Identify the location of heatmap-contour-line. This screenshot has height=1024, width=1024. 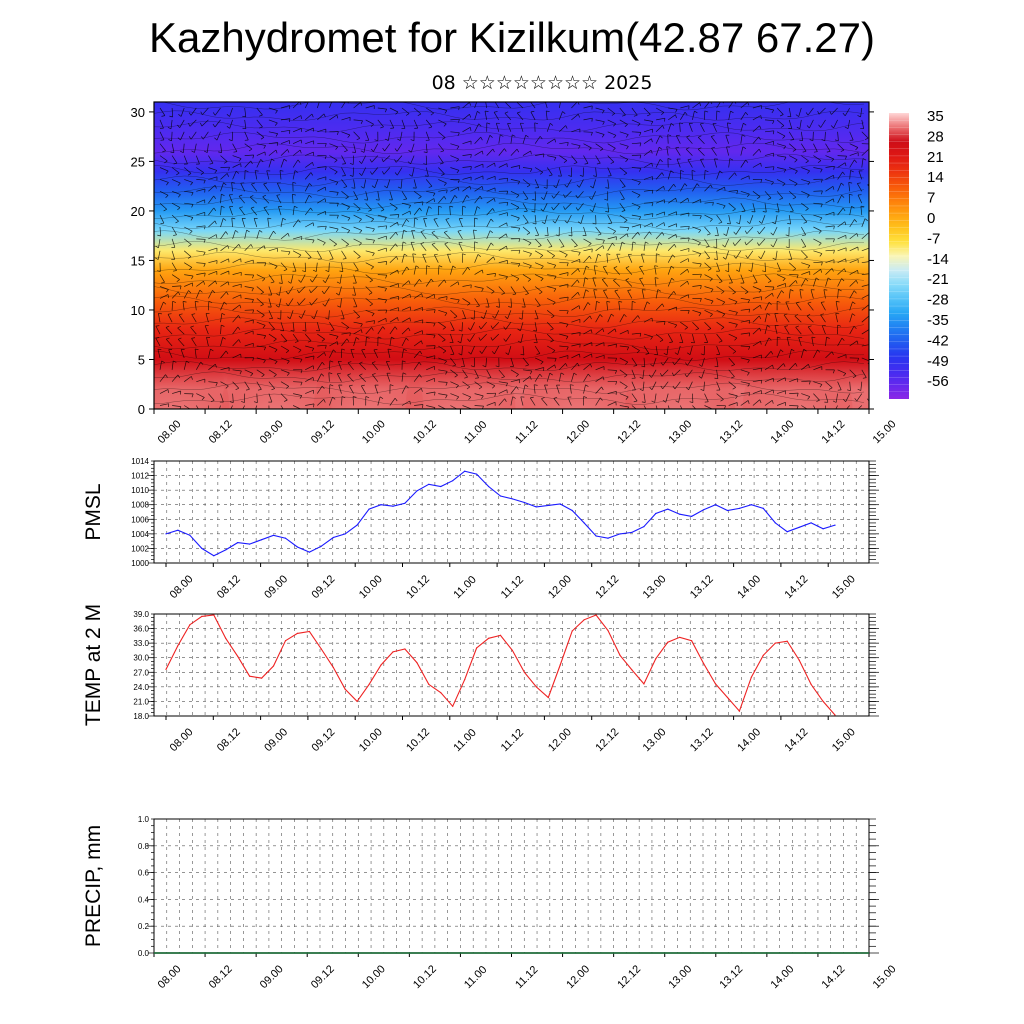
(509, 214).